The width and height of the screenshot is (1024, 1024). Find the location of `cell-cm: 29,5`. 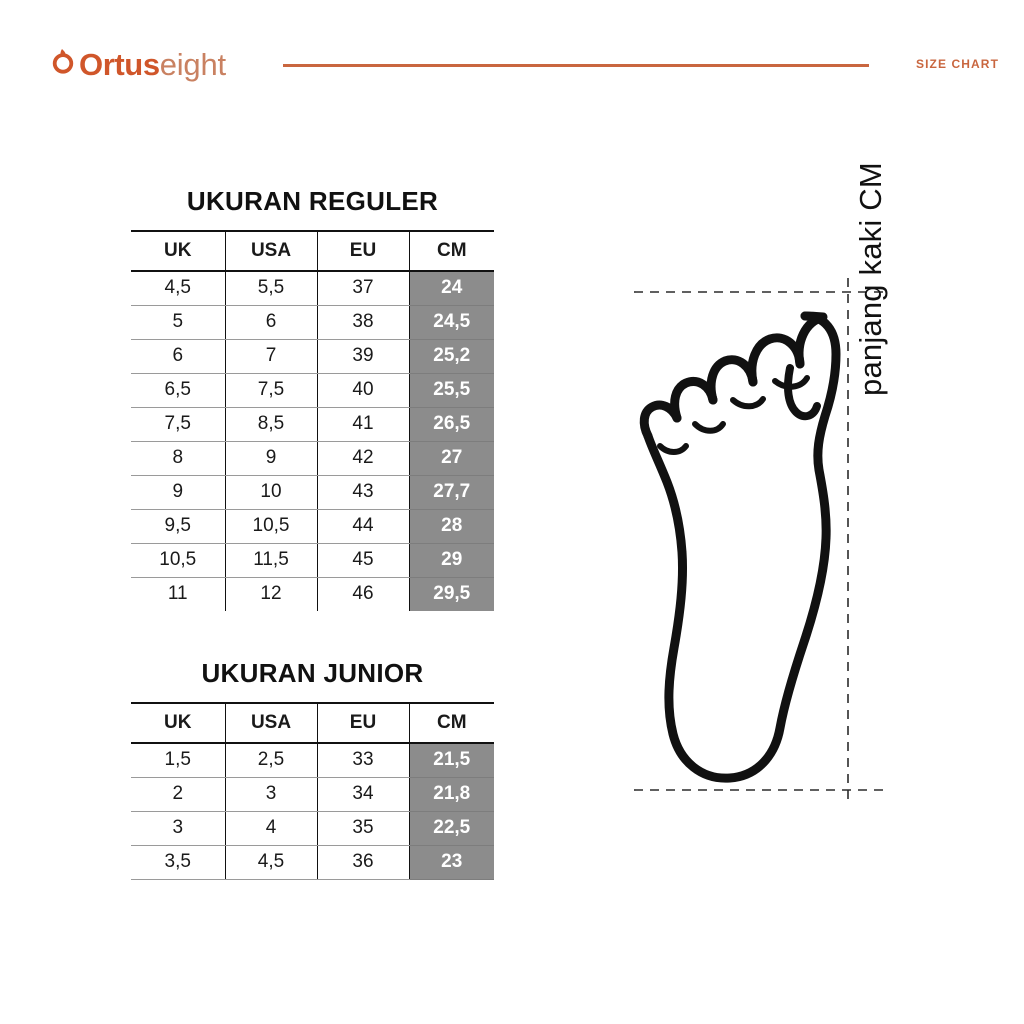

cell-cm: 29,5 is located at coordinates (451, 594).